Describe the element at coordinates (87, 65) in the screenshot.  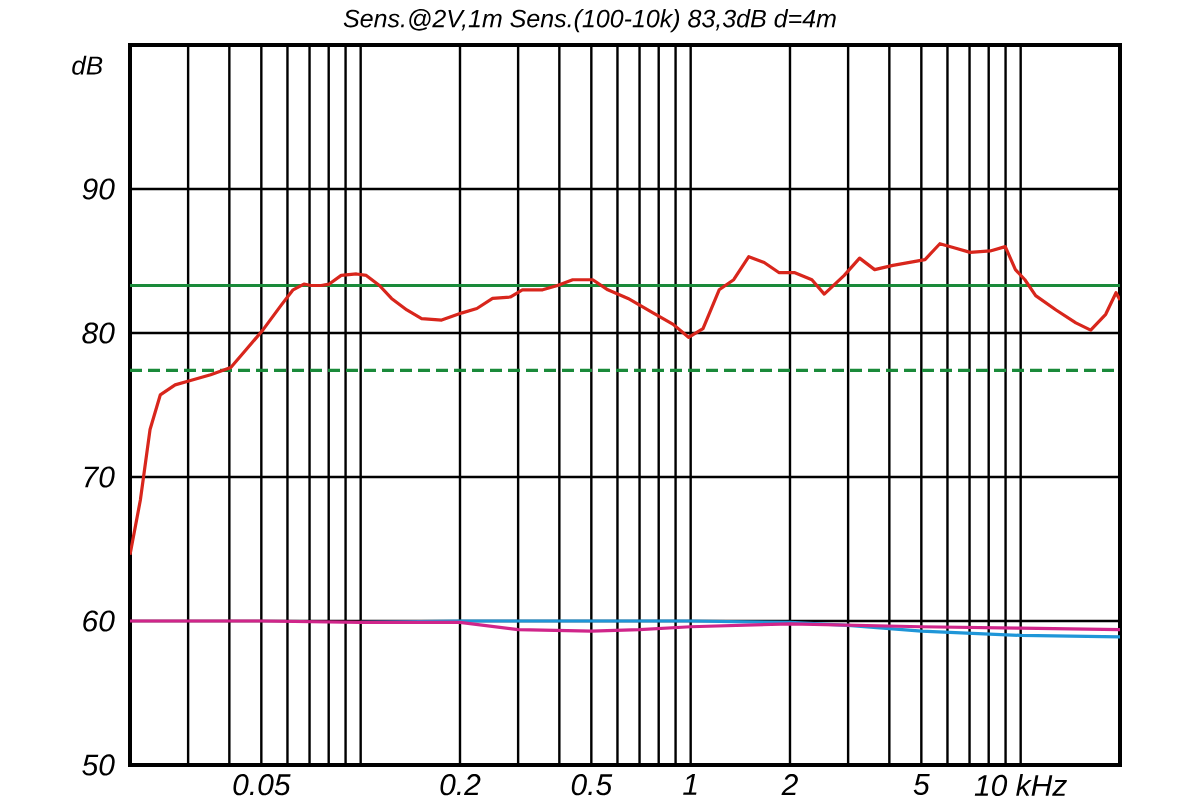
I see `y-axis-title: dB` at that location.